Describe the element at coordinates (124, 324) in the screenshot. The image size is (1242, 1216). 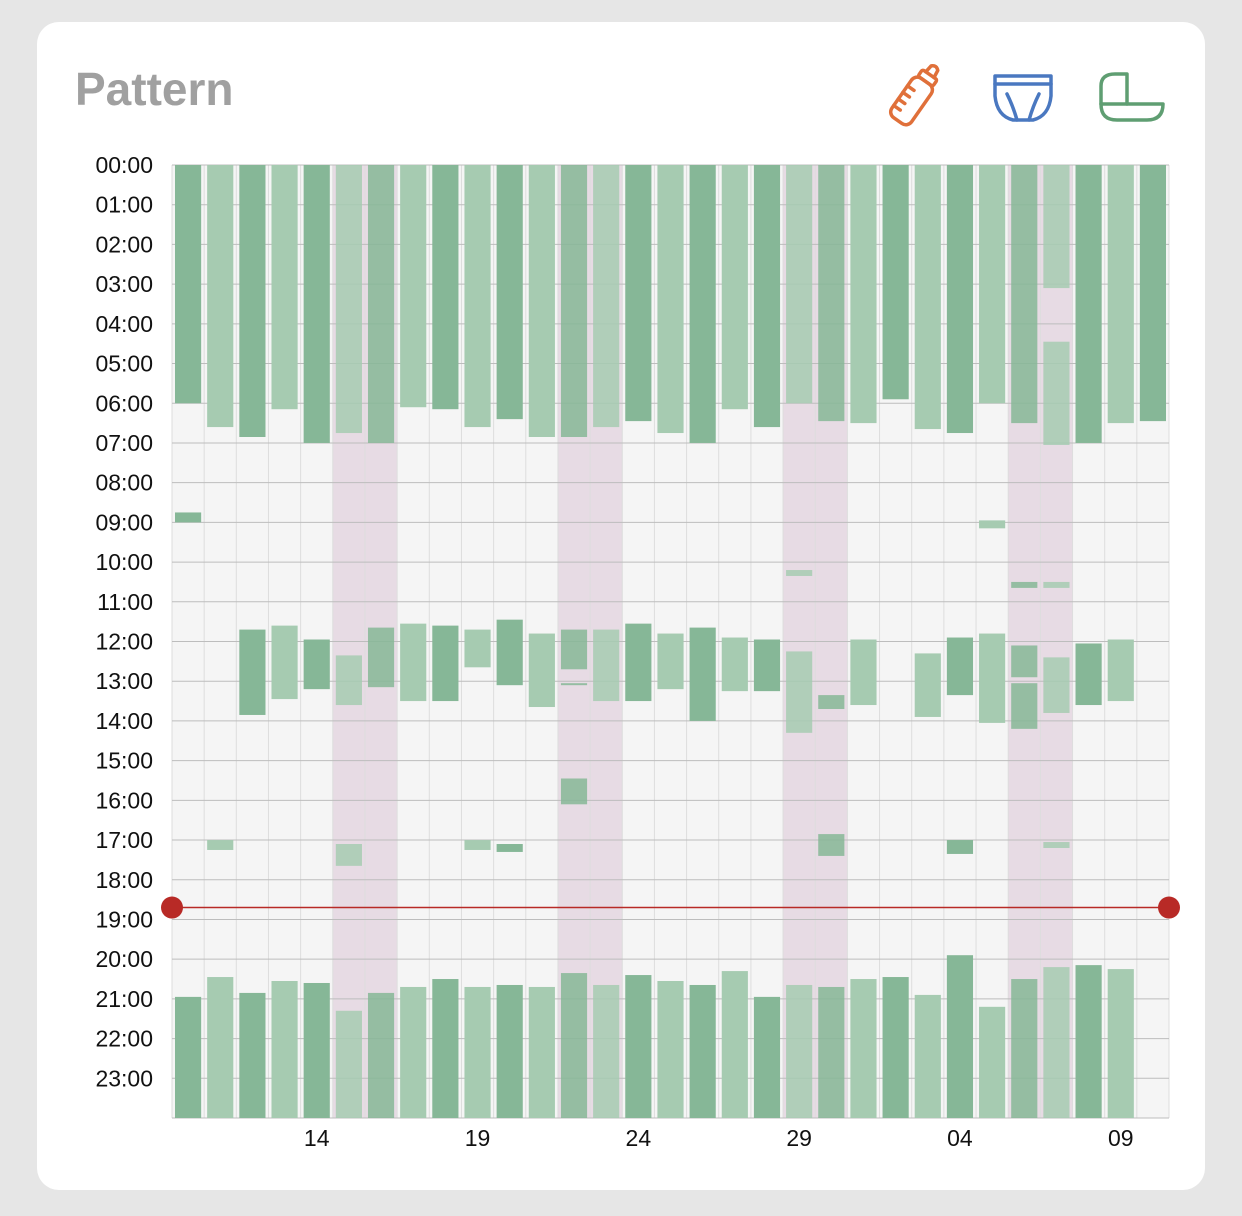
I see `y-tick-label: 04:00` at that location.